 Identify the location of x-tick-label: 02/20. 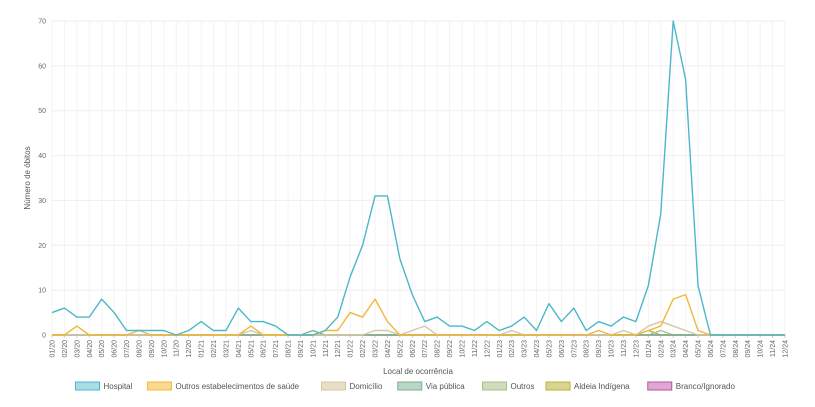
(65, 349).